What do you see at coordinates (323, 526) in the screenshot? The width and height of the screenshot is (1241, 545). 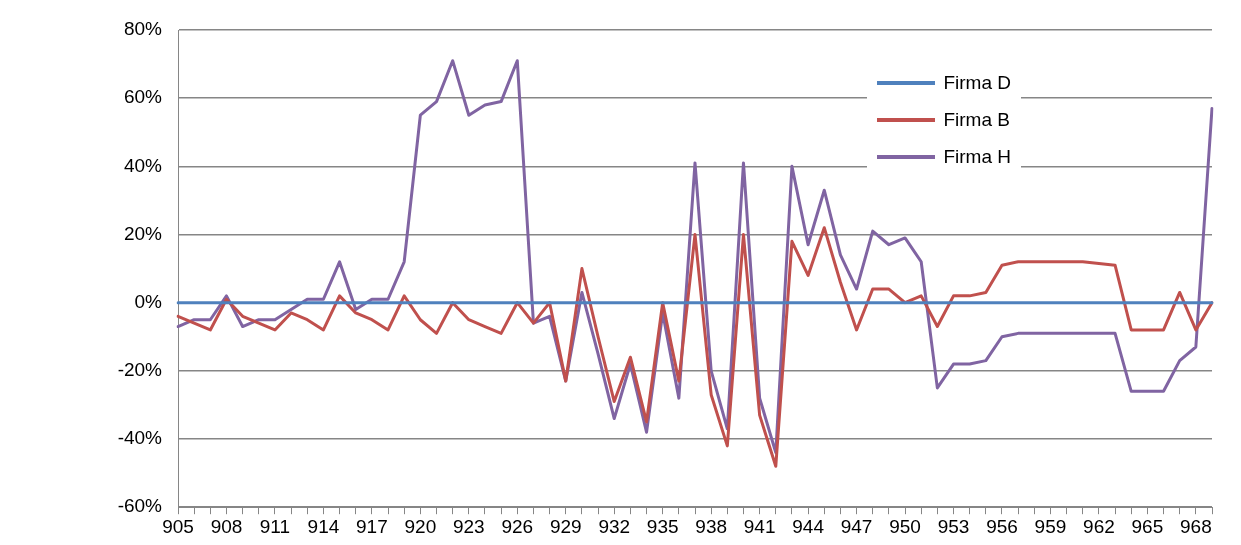 I see `x-tick-label: 914` at bounding box center [323, 526].